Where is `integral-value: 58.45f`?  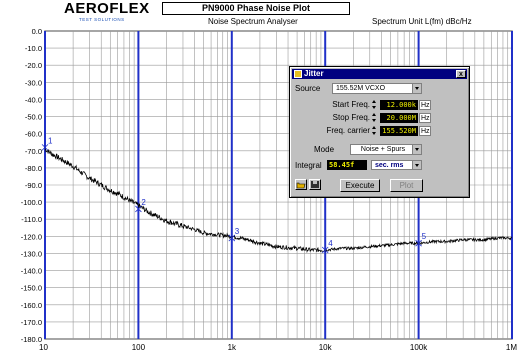 integral-value: 58.45f is located at coordinates (347, 165).